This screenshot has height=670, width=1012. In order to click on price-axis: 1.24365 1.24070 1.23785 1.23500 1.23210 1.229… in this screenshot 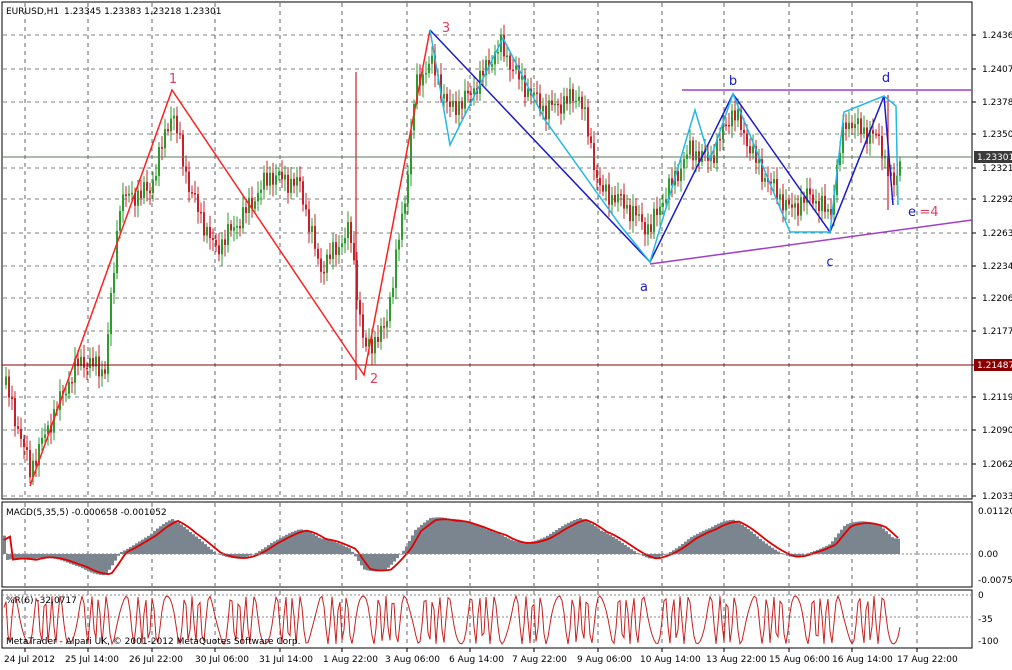, I will do `click(992, 266)`.